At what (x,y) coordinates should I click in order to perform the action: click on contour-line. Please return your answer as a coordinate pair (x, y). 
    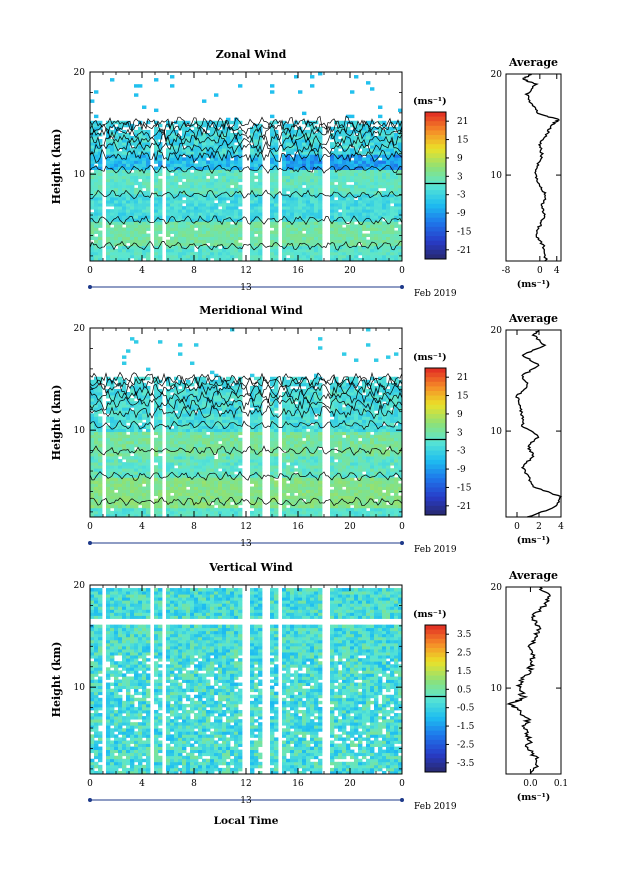
    Looking at the image, I should click on (246, 133).